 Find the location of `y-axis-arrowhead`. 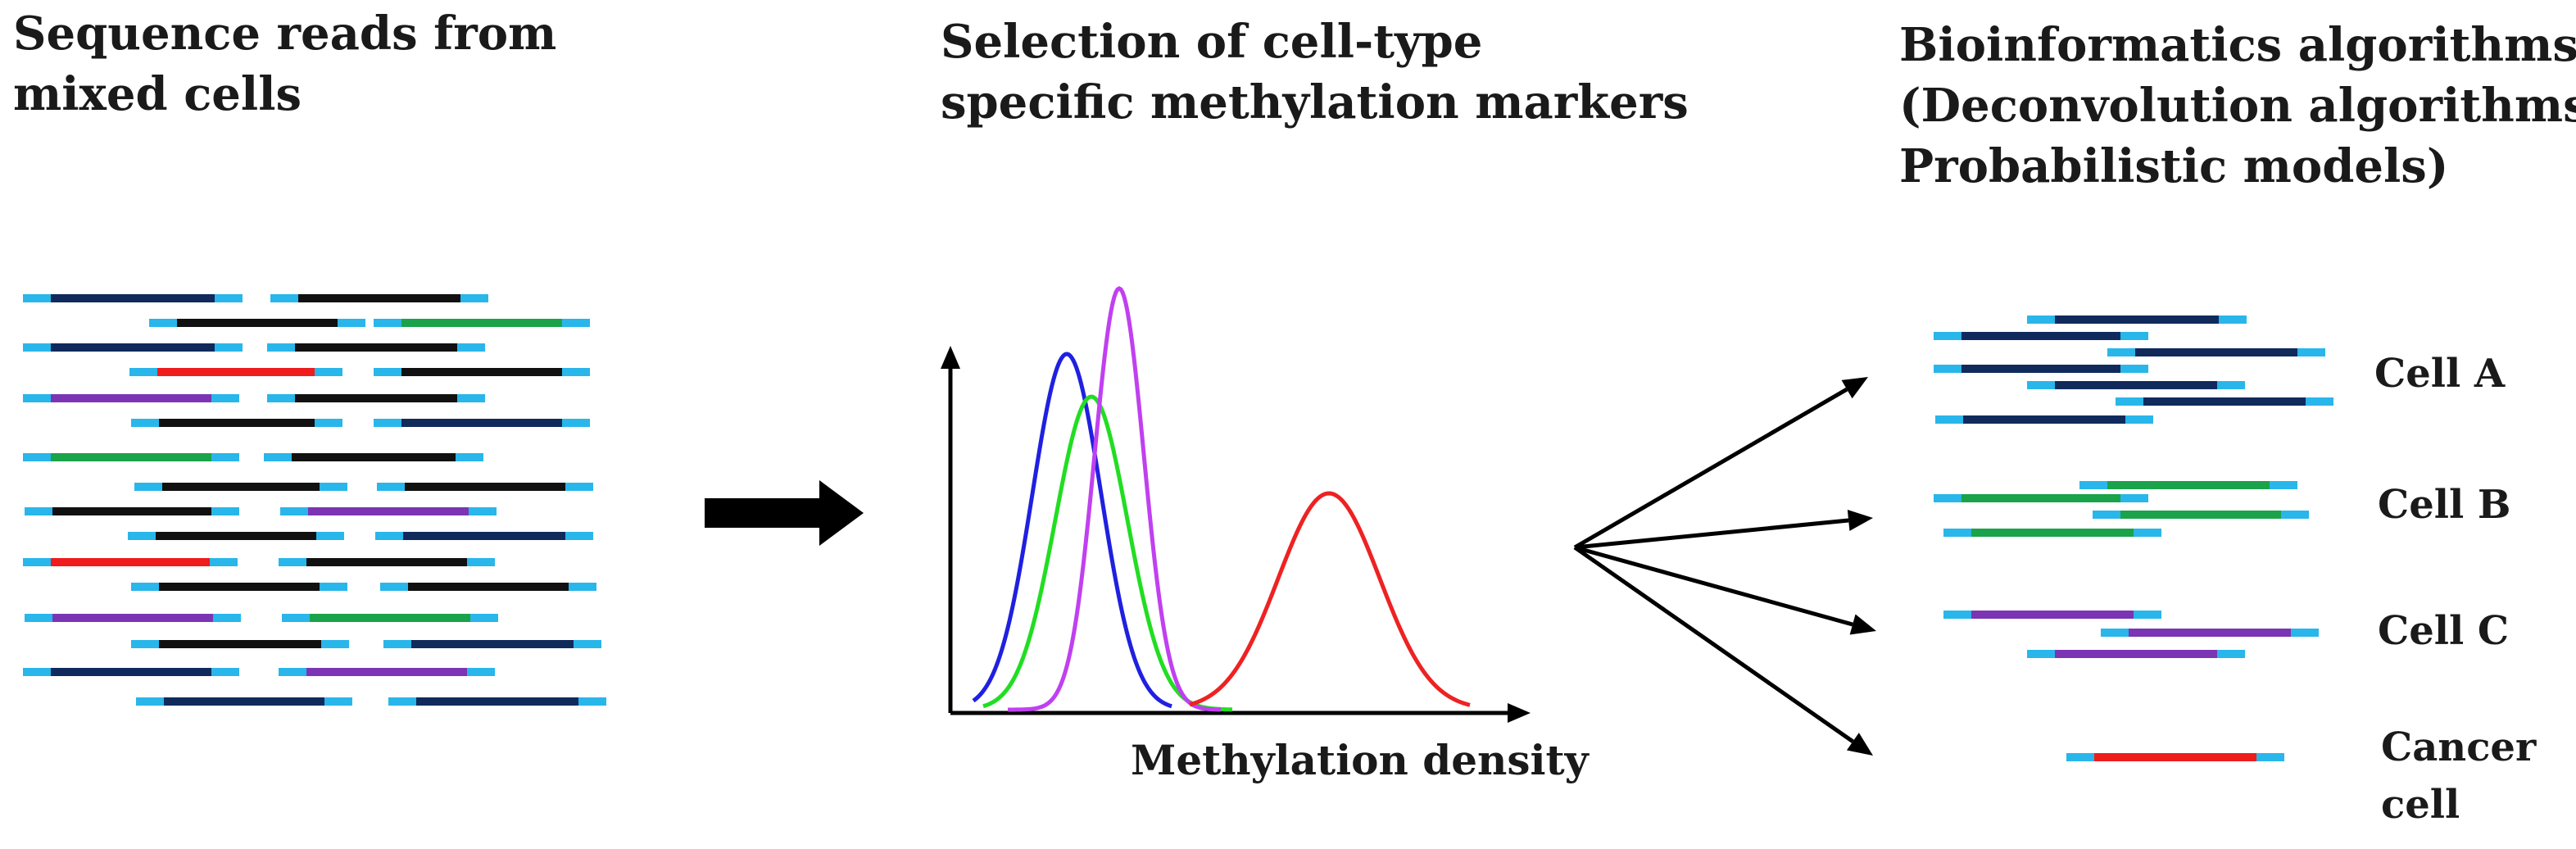

y-axis-arrowhead is located at coordinates (950, 357).